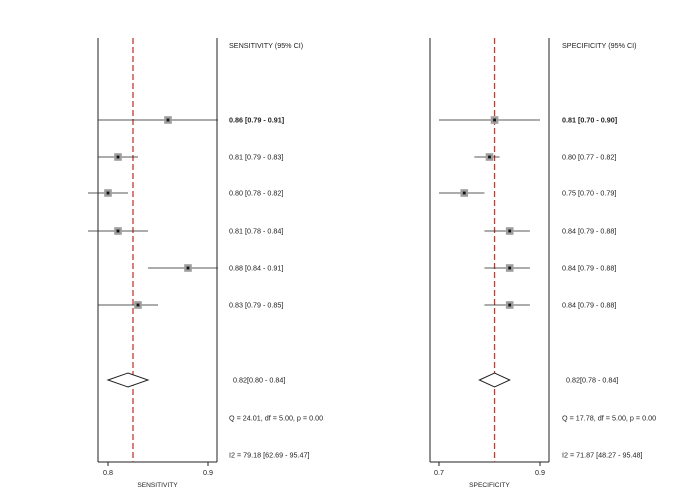 This screenshot has height=502, width=690. What do you see at coordinates (599, 45) in the screenshot?
I see `column-header: SPECIFICITY (95% CI)` at bounding box center [599, 45].